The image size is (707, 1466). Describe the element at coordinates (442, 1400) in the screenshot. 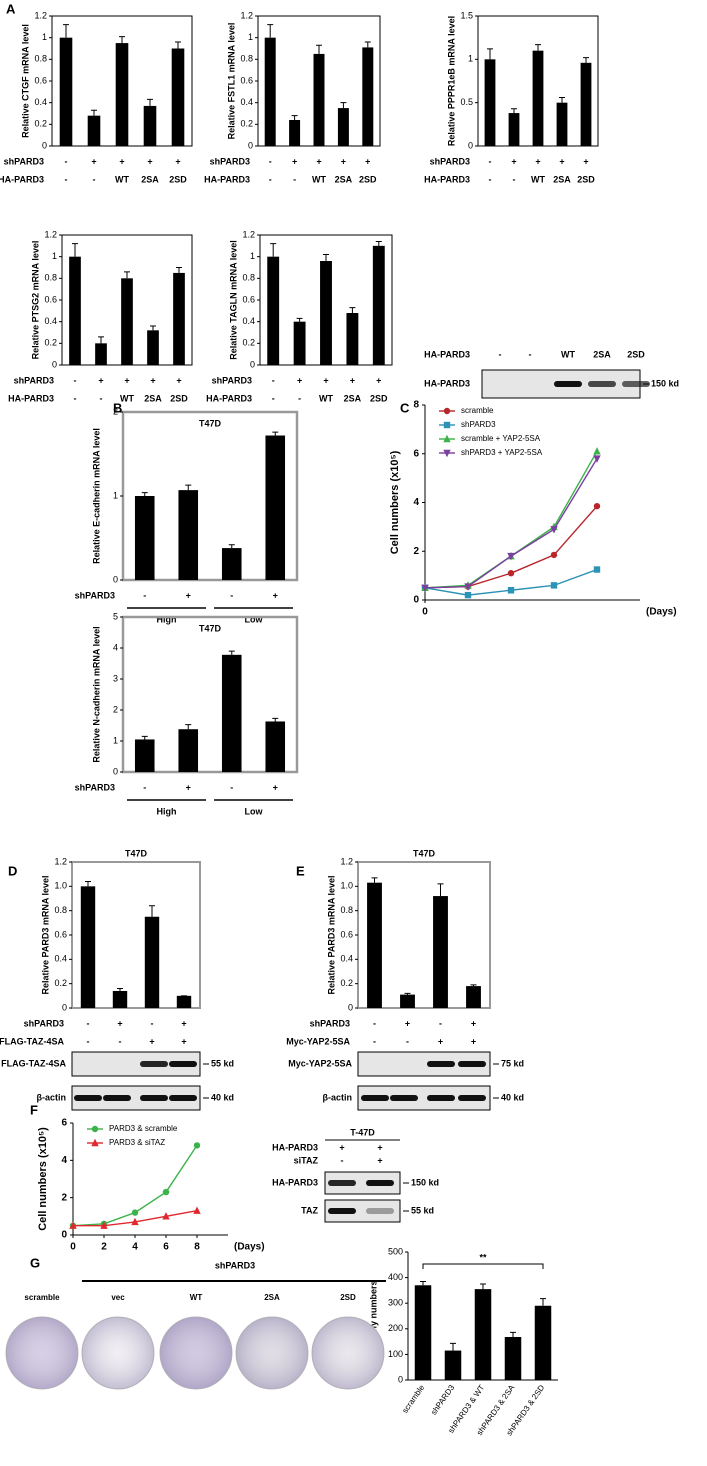

I see `x-tick-label: shPARD3` at that location.